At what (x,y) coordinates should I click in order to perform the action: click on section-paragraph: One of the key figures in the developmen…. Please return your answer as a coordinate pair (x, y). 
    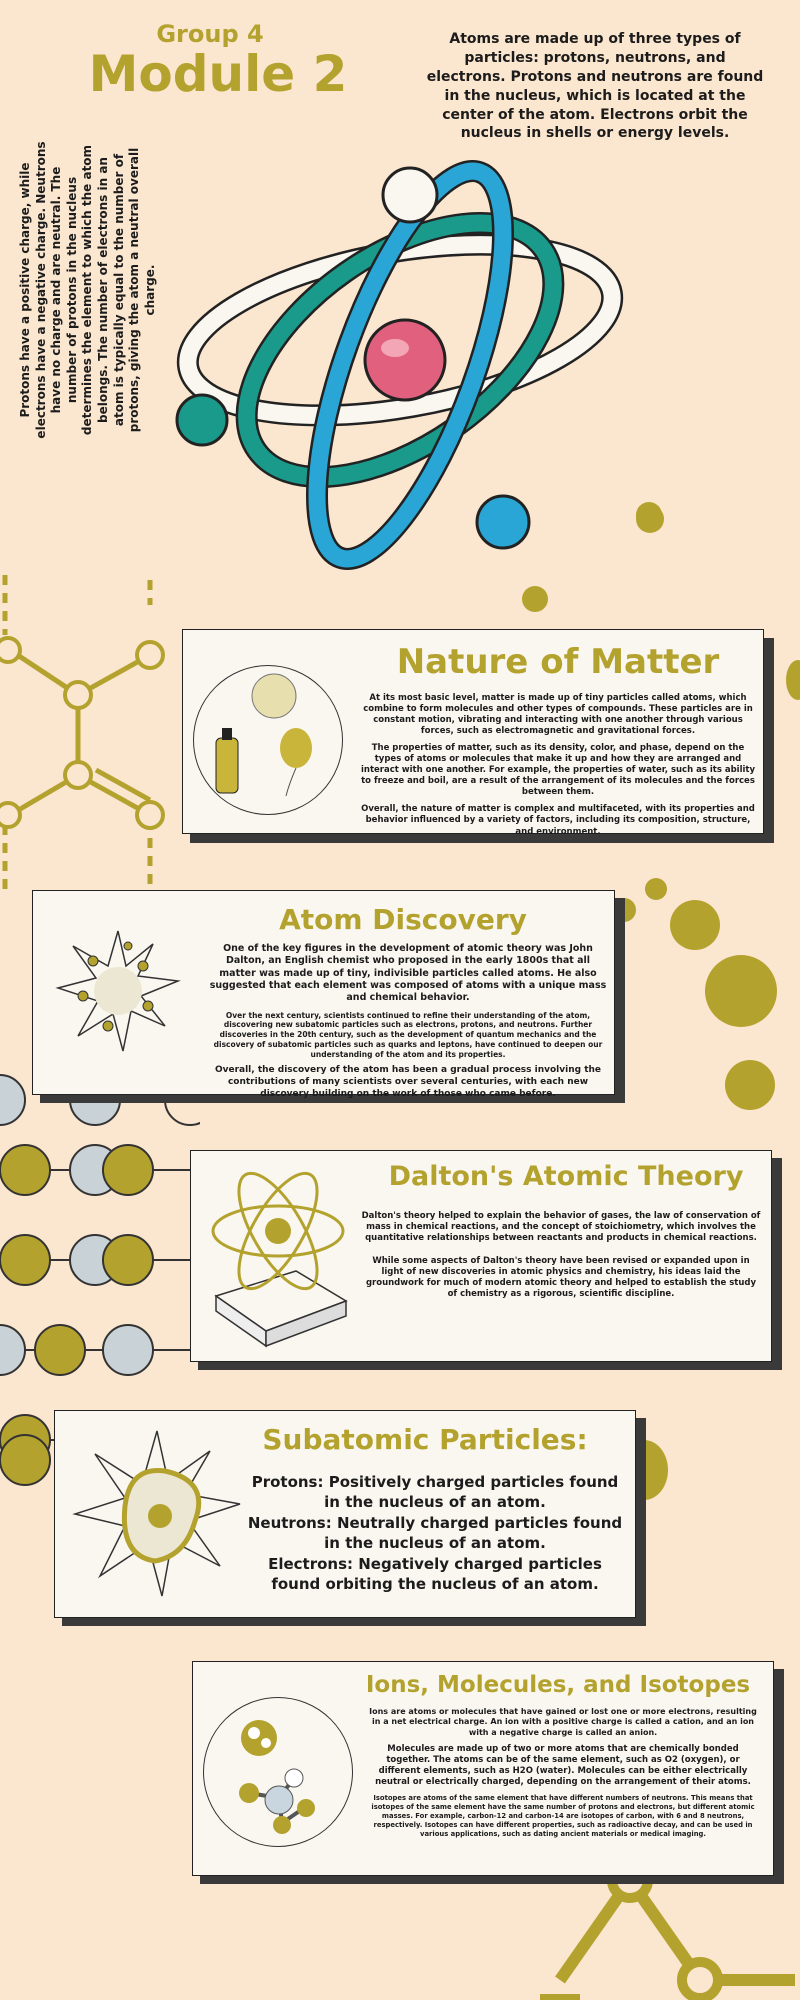
    Looking at the image, I should click on (408, 973).